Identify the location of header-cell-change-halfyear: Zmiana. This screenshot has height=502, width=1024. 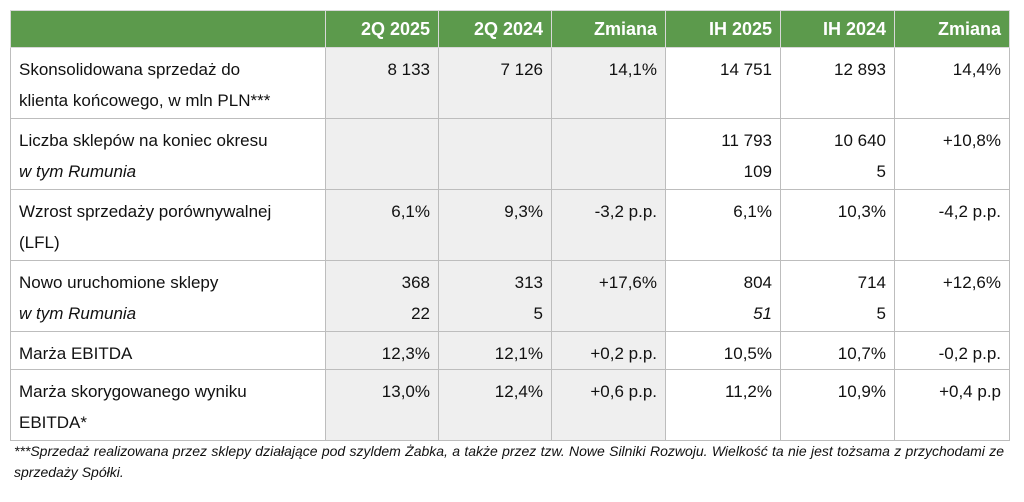
(952, 29).